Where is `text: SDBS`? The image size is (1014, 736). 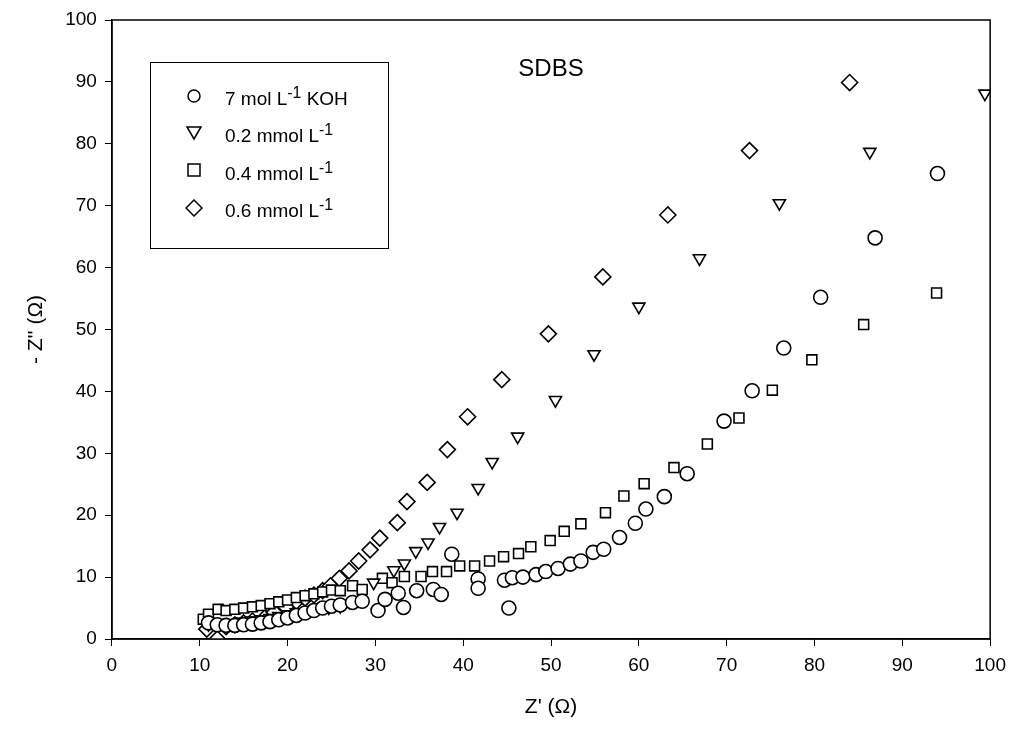 text: SDBS is located at coordinates (551, 67).